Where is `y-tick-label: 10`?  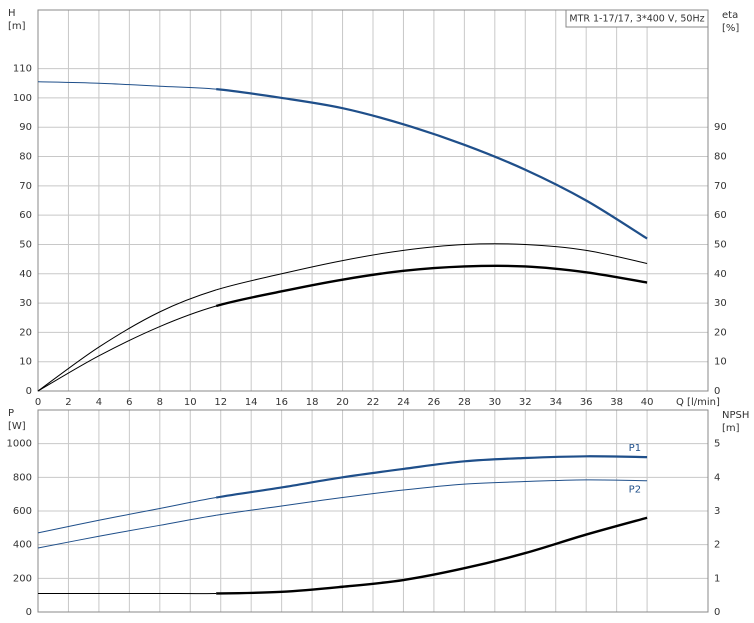
y-tick-label: 10 is located at coordinates (25, 362).